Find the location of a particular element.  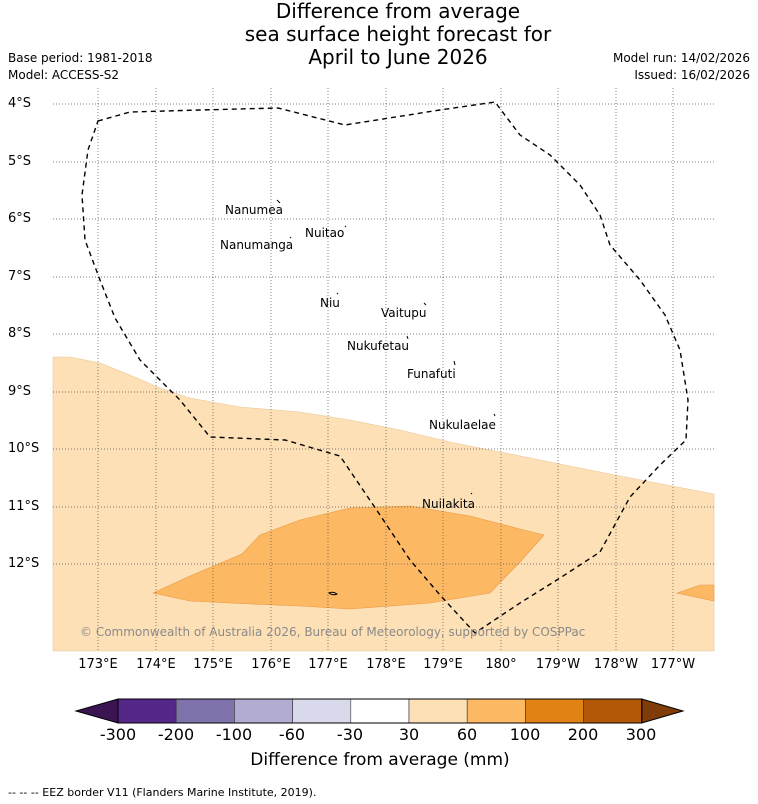

small-contour is located at coordinates (333, 593).